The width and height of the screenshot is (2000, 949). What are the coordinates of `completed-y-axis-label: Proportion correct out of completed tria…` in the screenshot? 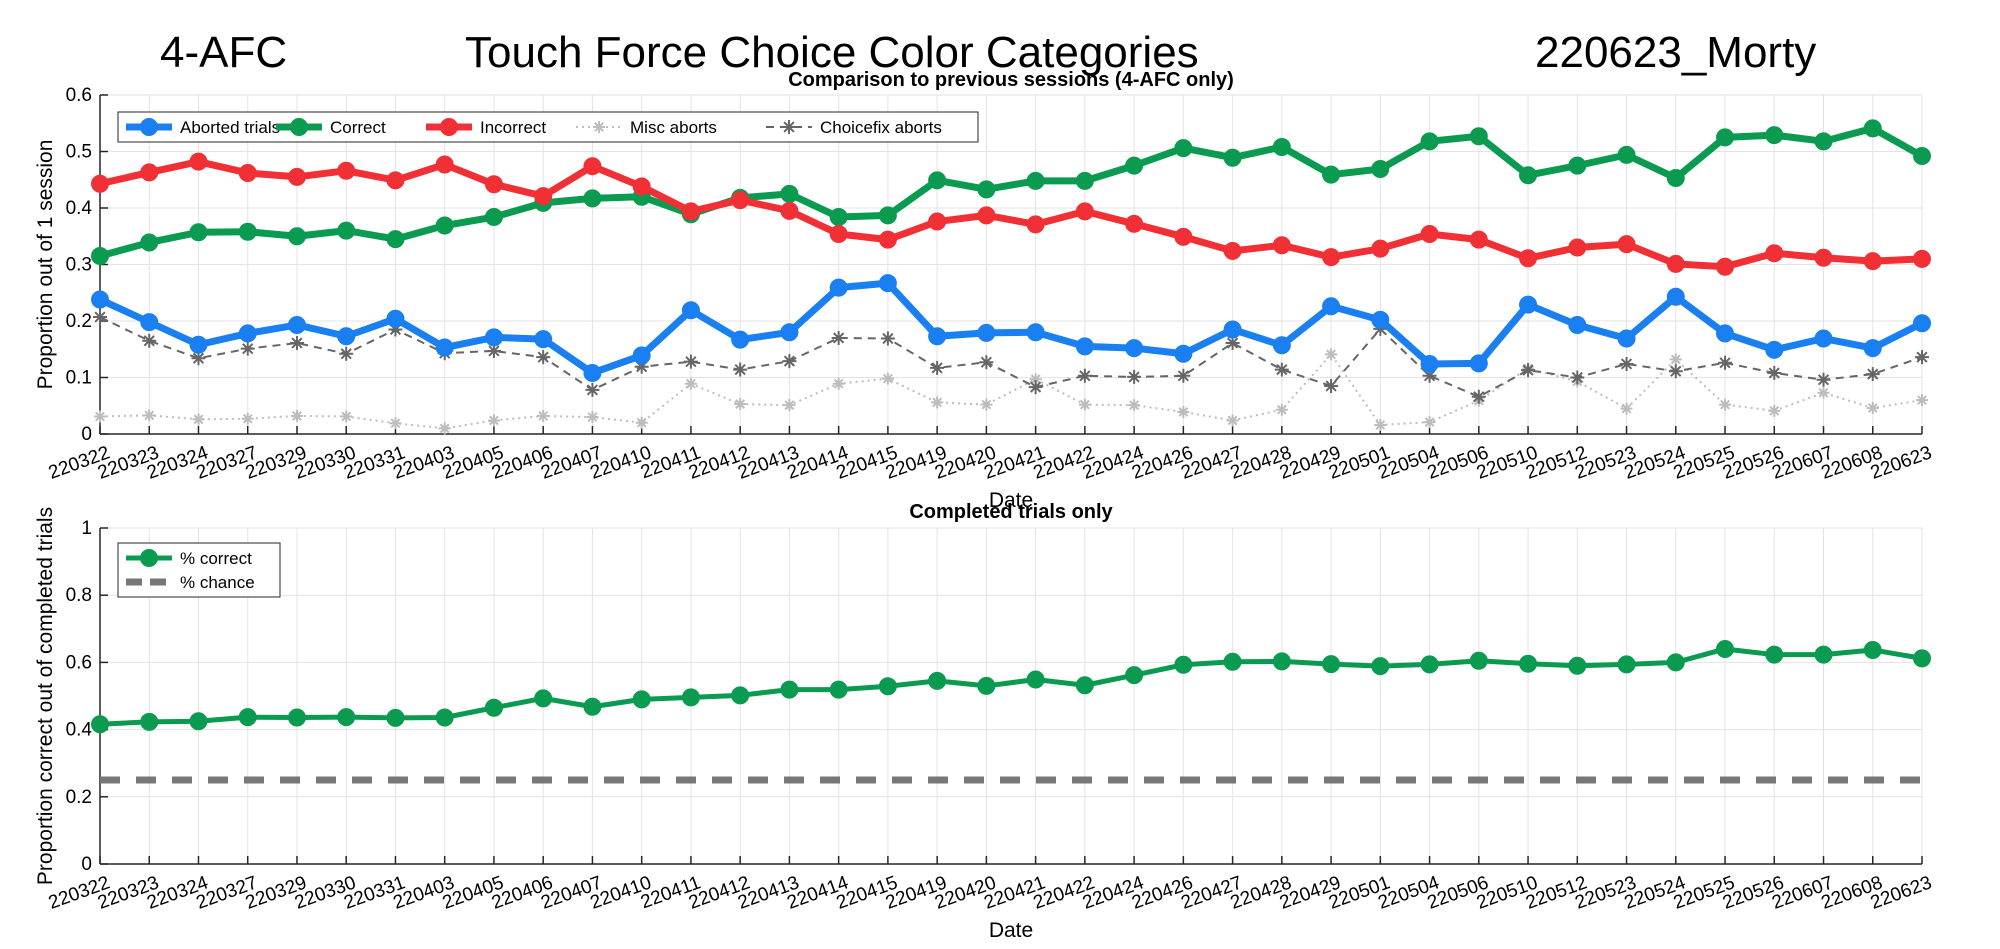 It's located at (45, 696).